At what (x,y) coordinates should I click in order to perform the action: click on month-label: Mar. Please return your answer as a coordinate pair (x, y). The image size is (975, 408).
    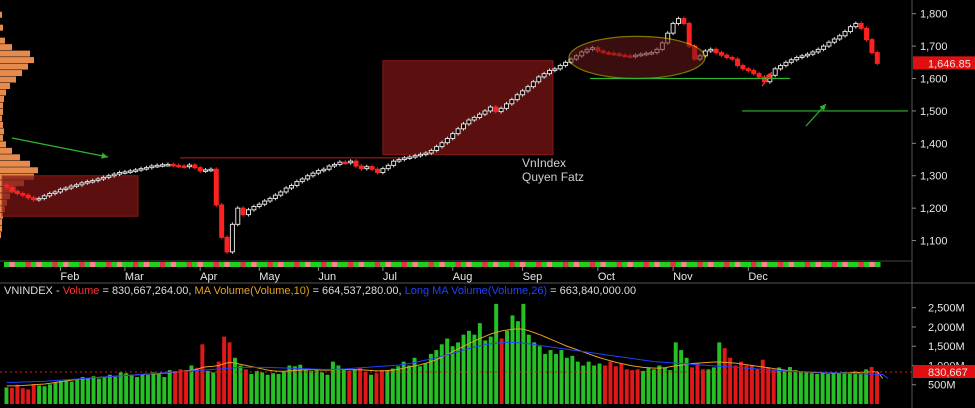
    Looking at the image, I should click on (134, 277).